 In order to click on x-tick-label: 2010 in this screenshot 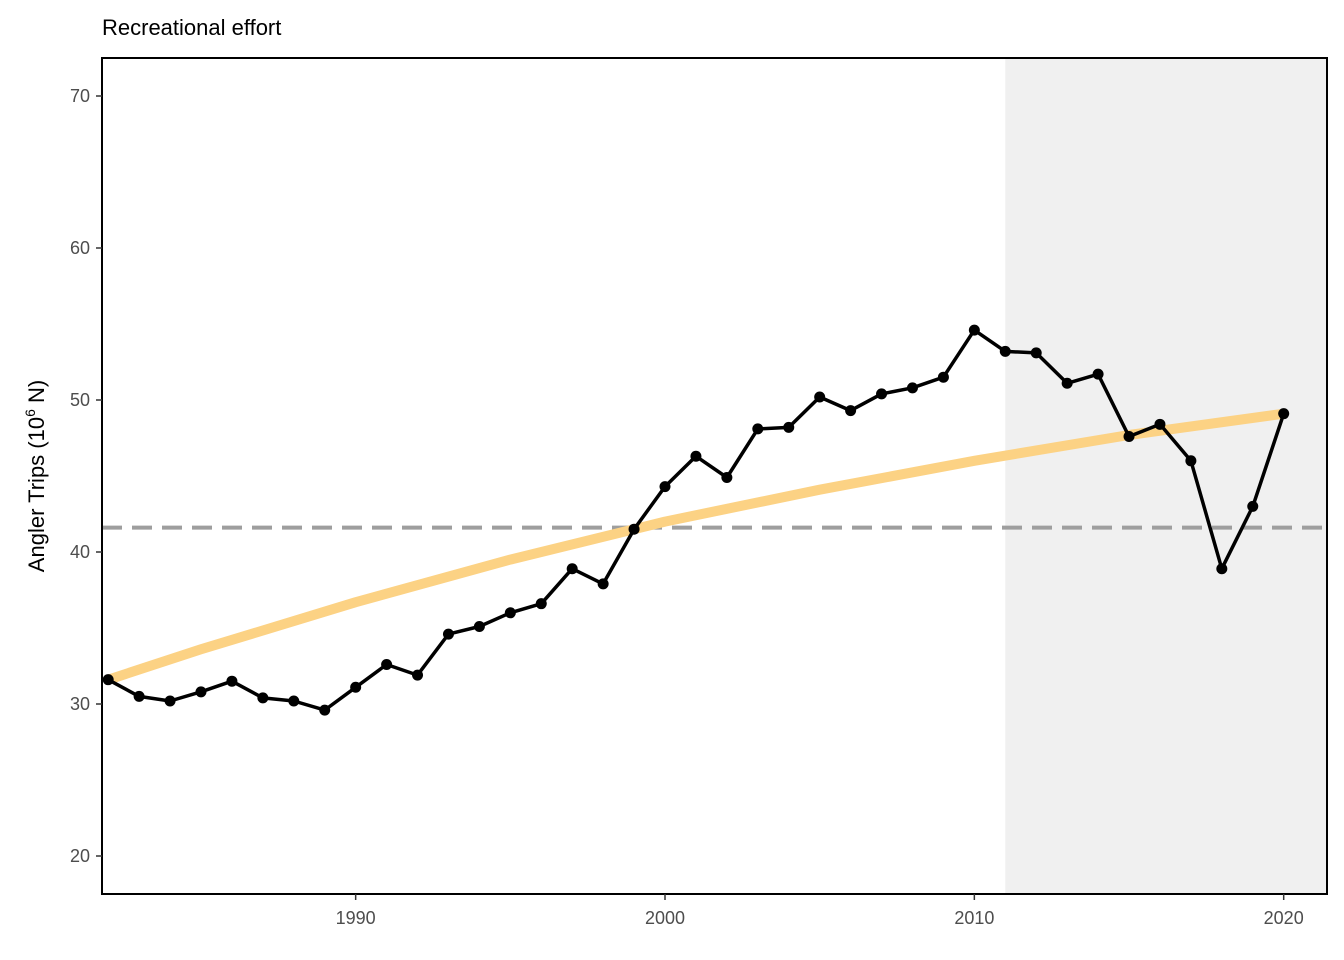, I will do `click(974, 918)`.